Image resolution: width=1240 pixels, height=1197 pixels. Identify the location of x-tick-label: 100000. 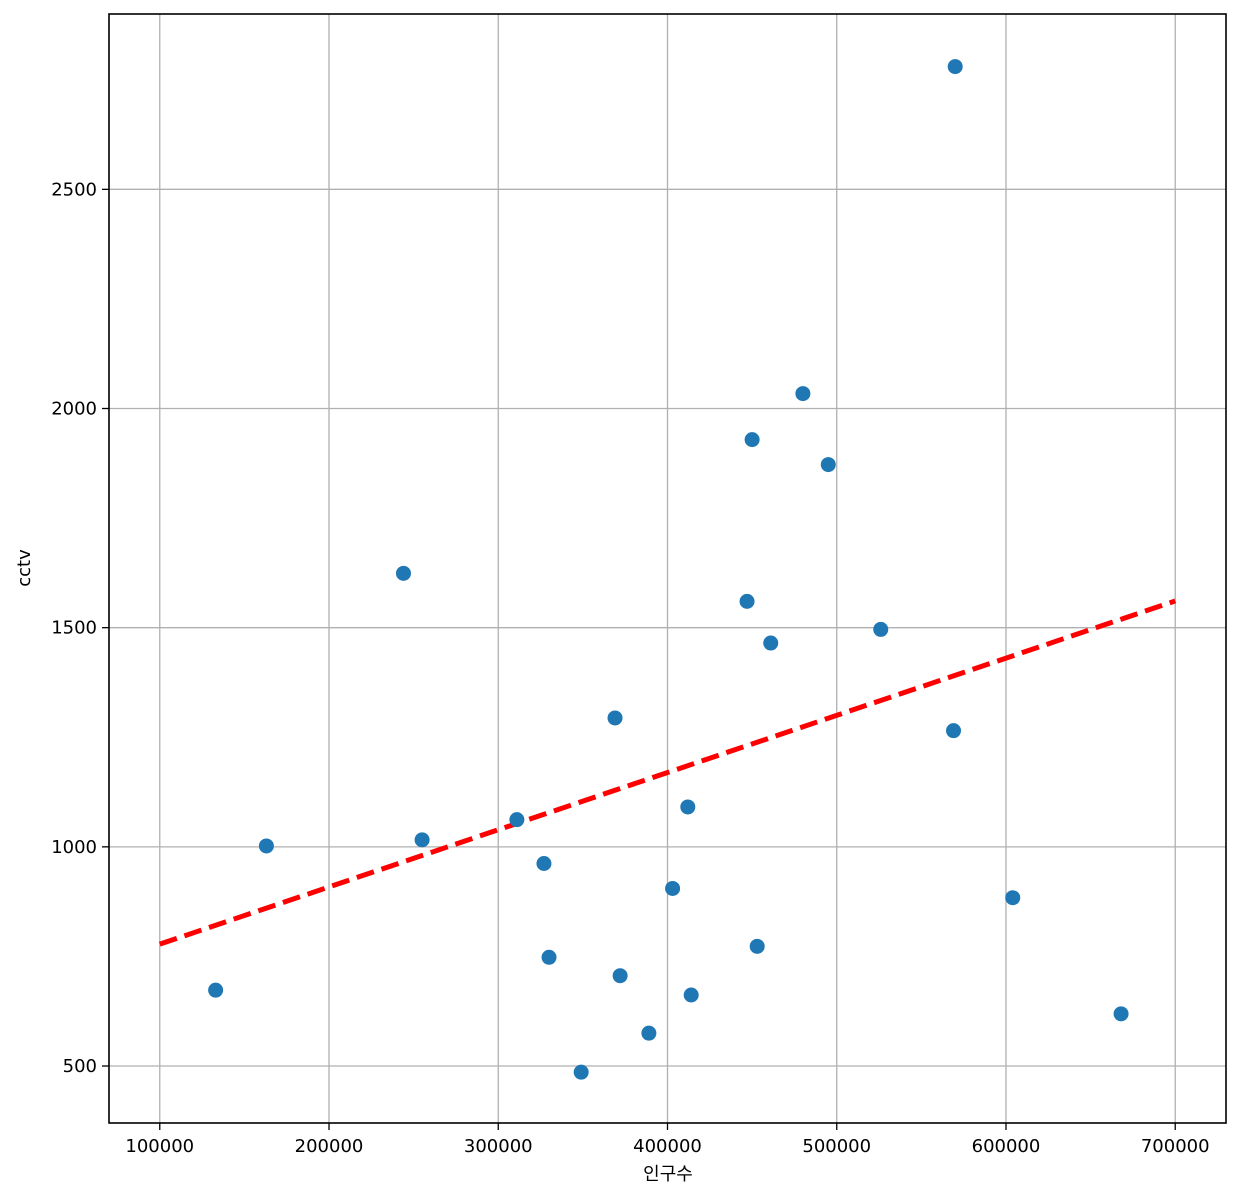
(159, 1146).